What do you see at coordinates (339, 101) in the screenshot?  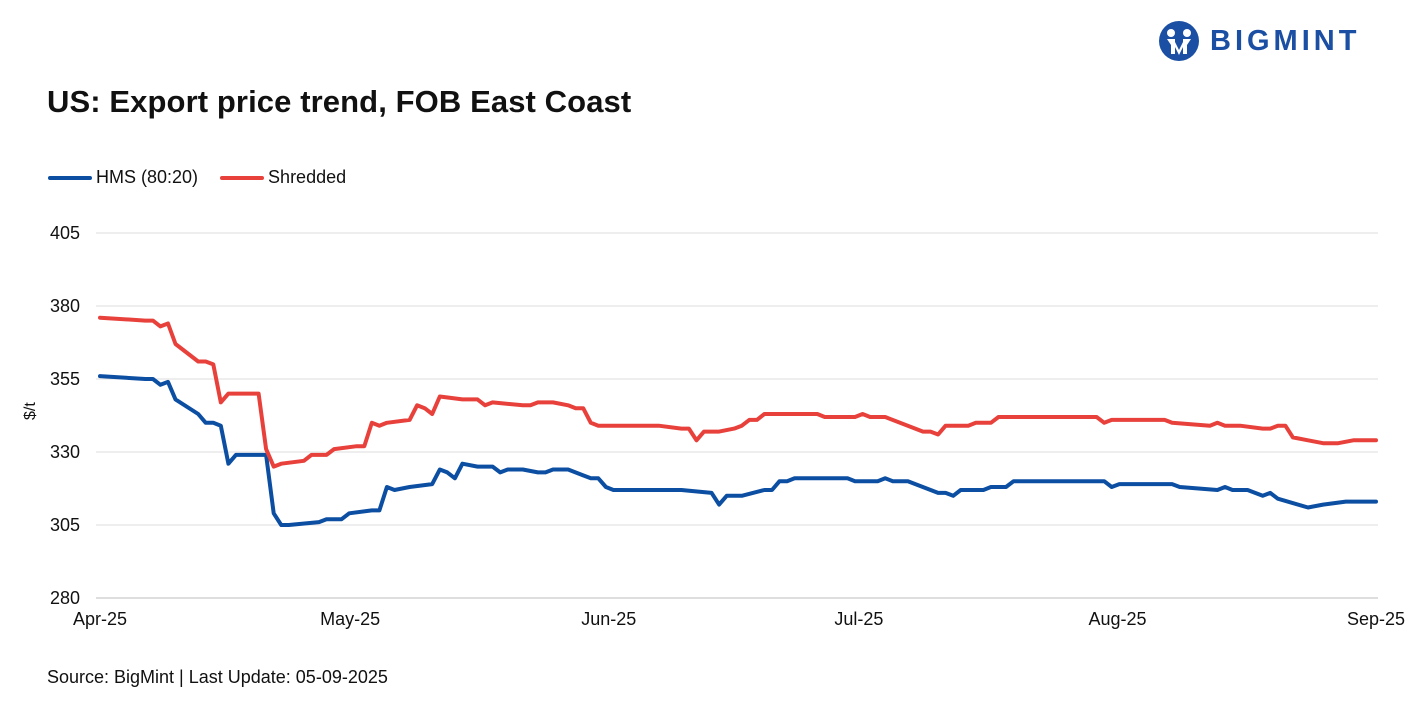 I see `chart-title: US: Export price trend, FOB East Coast` at bounding box center [339, 101].